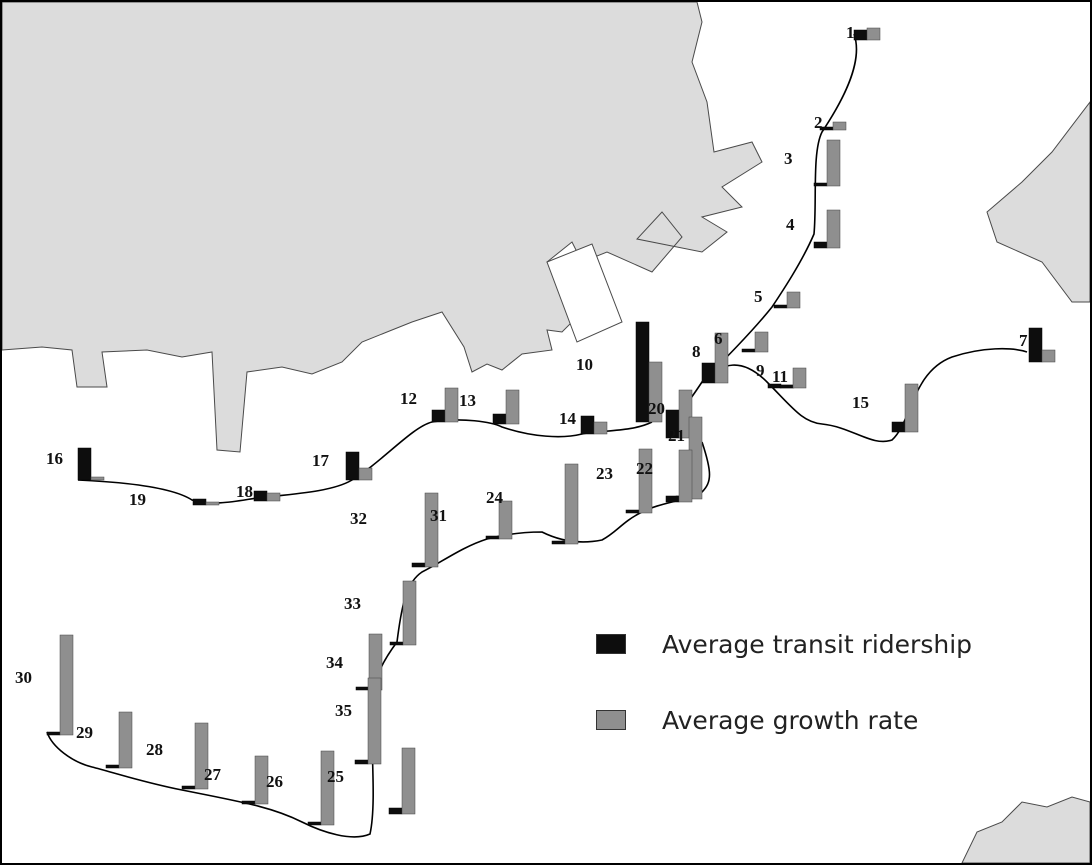 The height and width of the screenshot is (865, 1092). I want to click on station-label-33: 33, so click(352, 603).